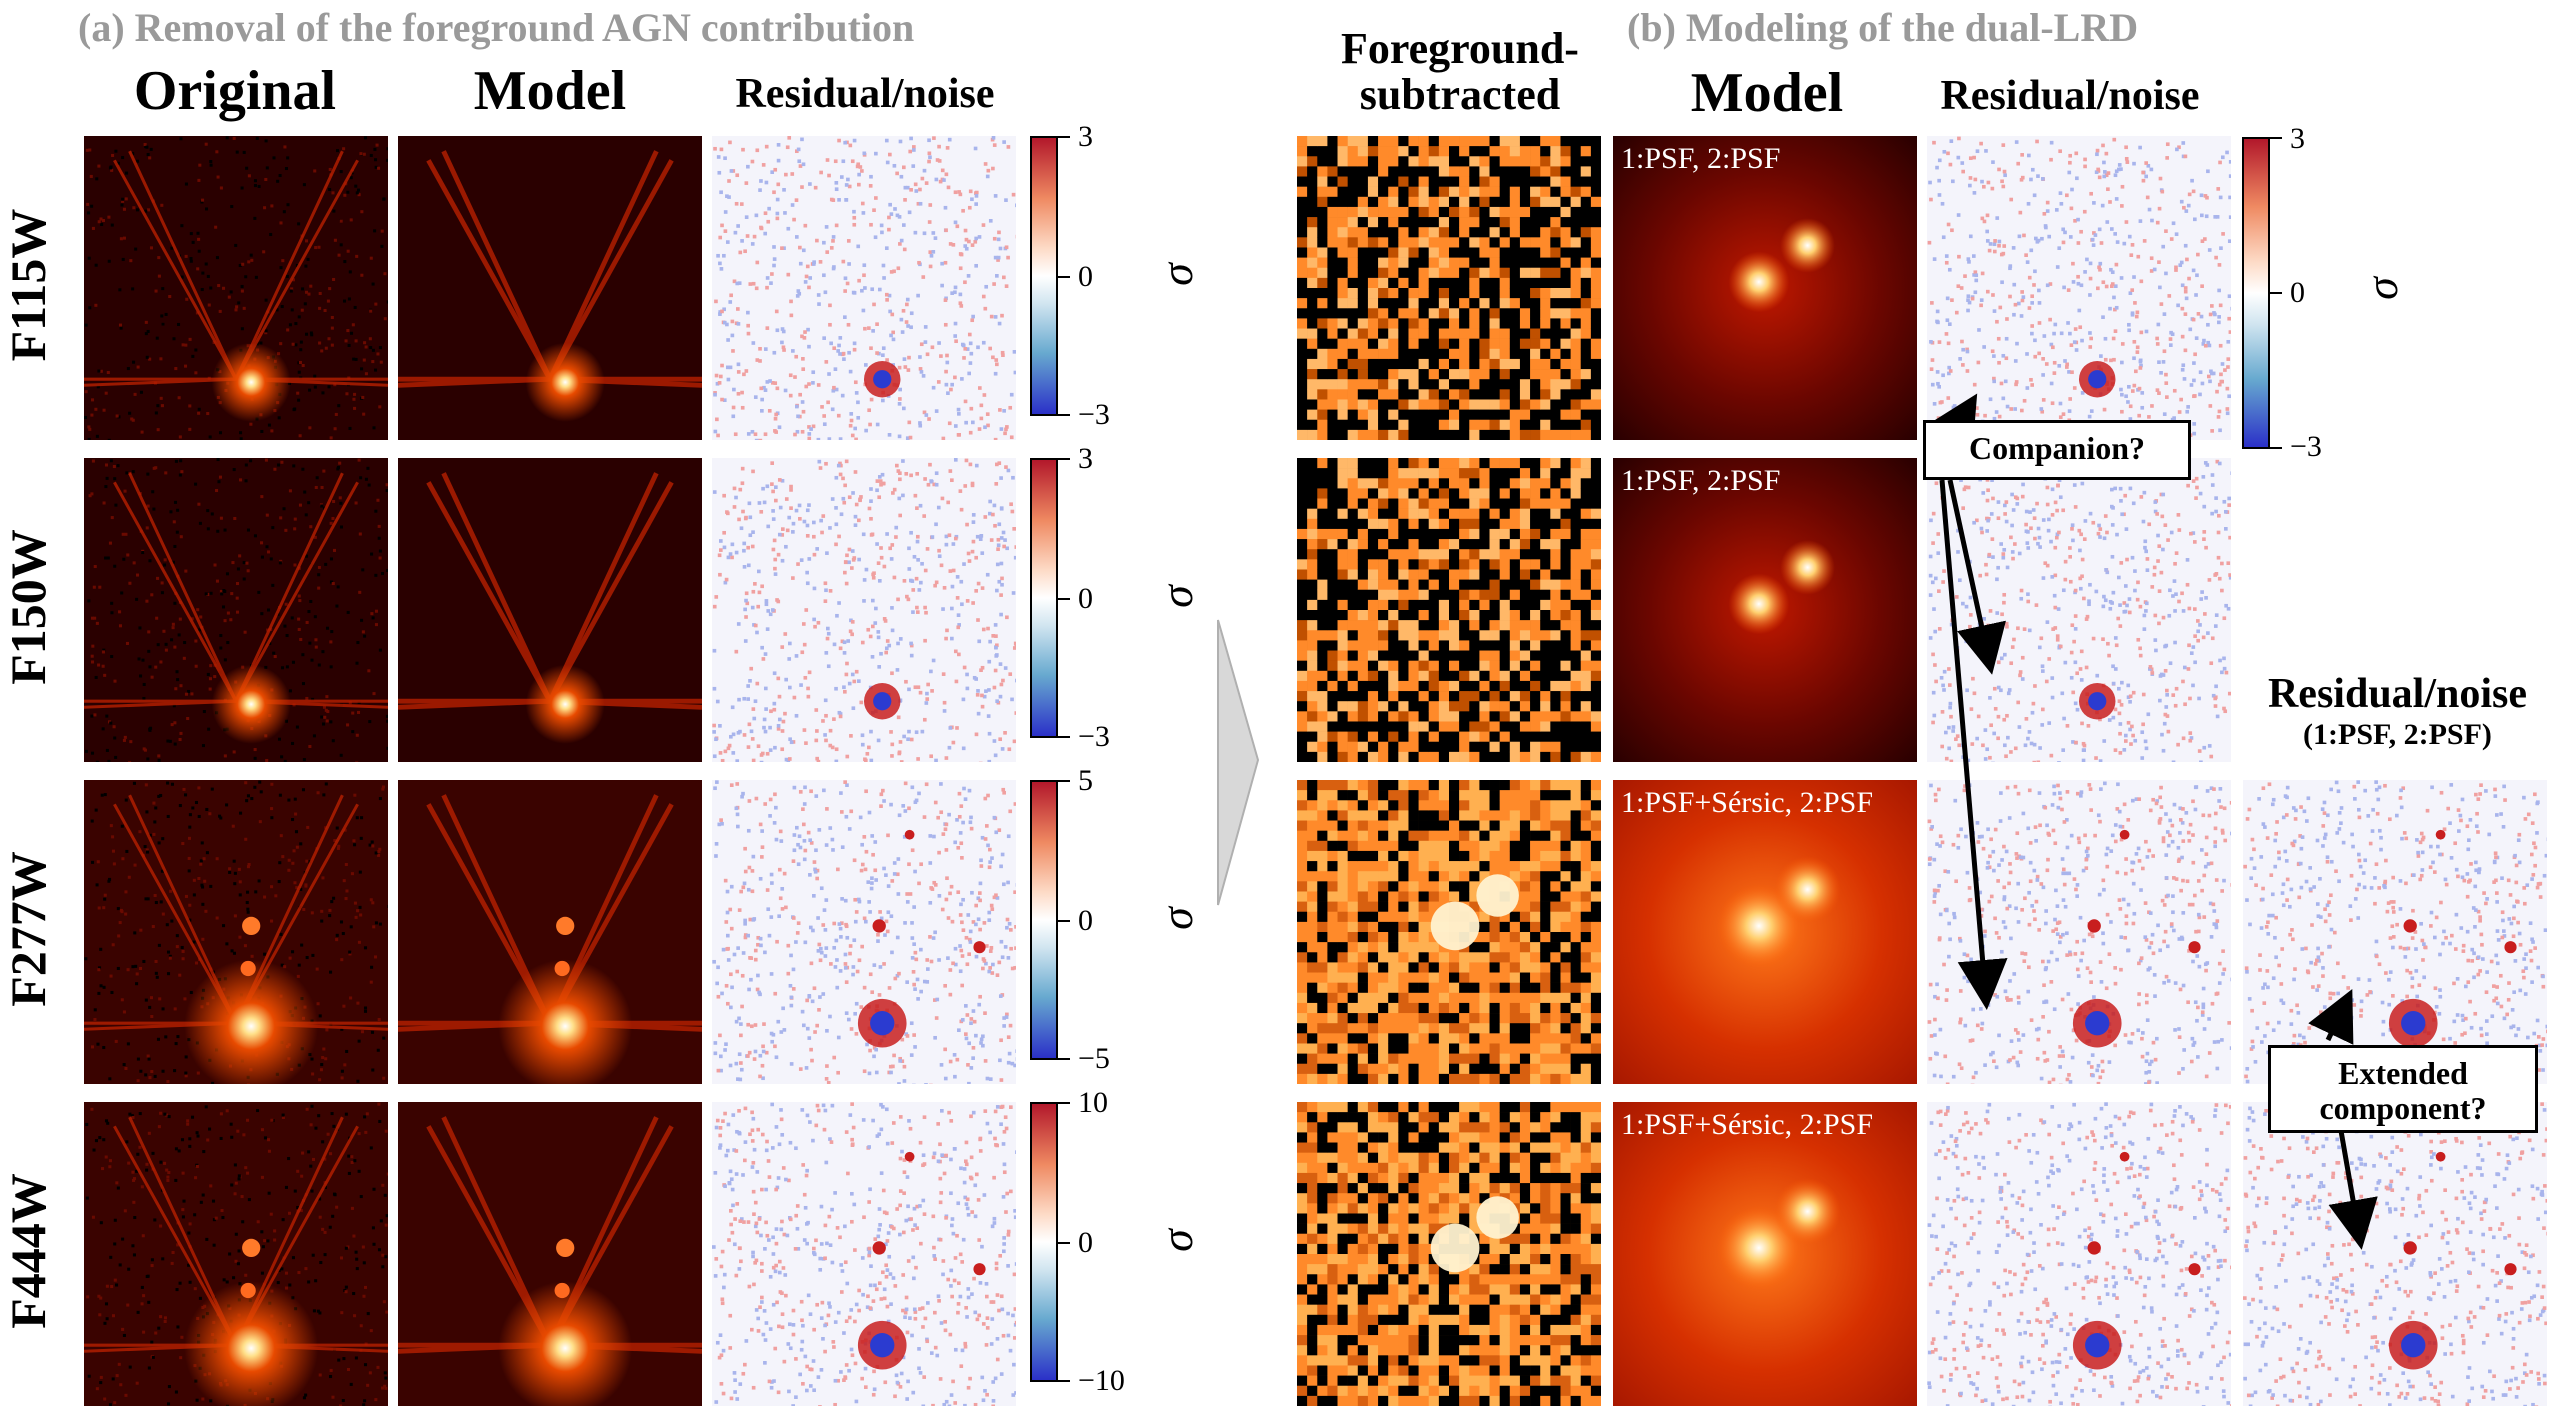  What do you see at coordinates (1085, 920) in the screenshot?
I see `colorbar-a-2-tick-1: 0` at bounding box center [1085, 920].